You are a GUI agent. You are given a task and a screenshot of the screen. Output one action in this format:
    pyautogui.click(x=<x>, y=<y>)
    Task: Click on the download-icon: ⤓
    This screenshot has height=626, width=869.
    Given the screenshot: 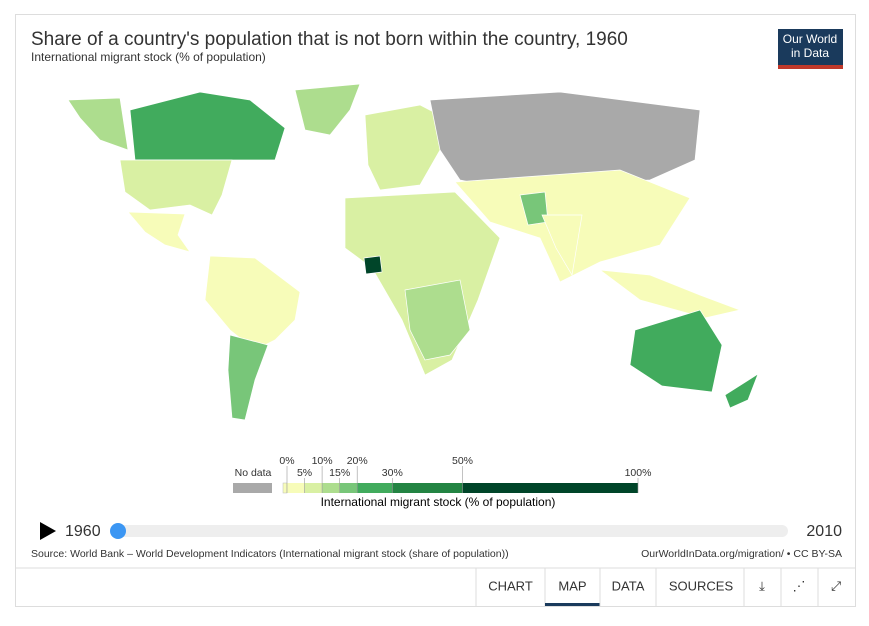 What is the action you would take?
    pyautogui.click(x=762, y=585)
    